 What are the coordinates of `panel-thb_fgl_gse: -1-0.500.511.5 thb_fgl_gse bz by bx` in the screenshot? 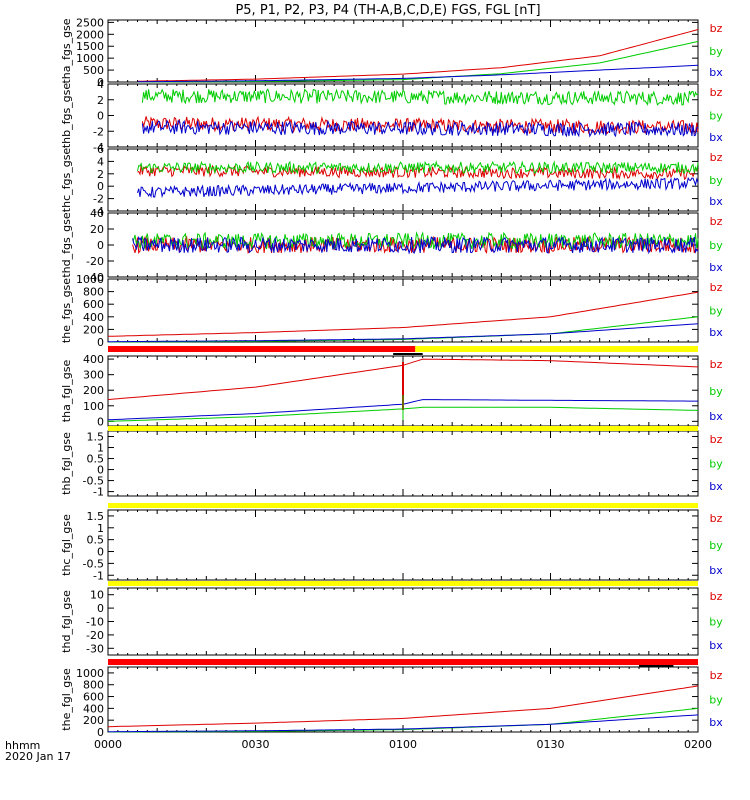 It's located at (391, 464).